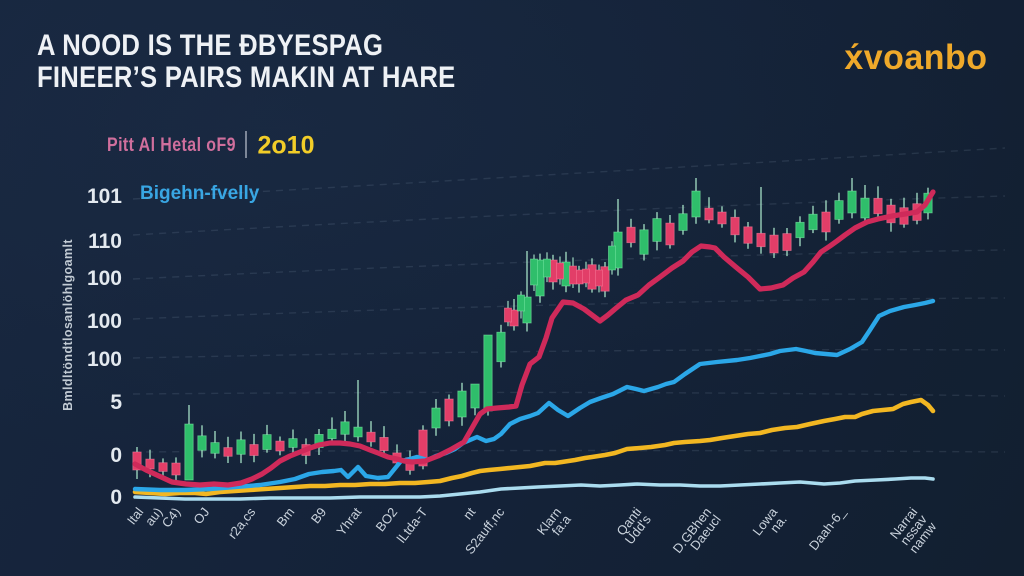  I want to click on svg-text: Klarnfa:a, so click(554, 524).